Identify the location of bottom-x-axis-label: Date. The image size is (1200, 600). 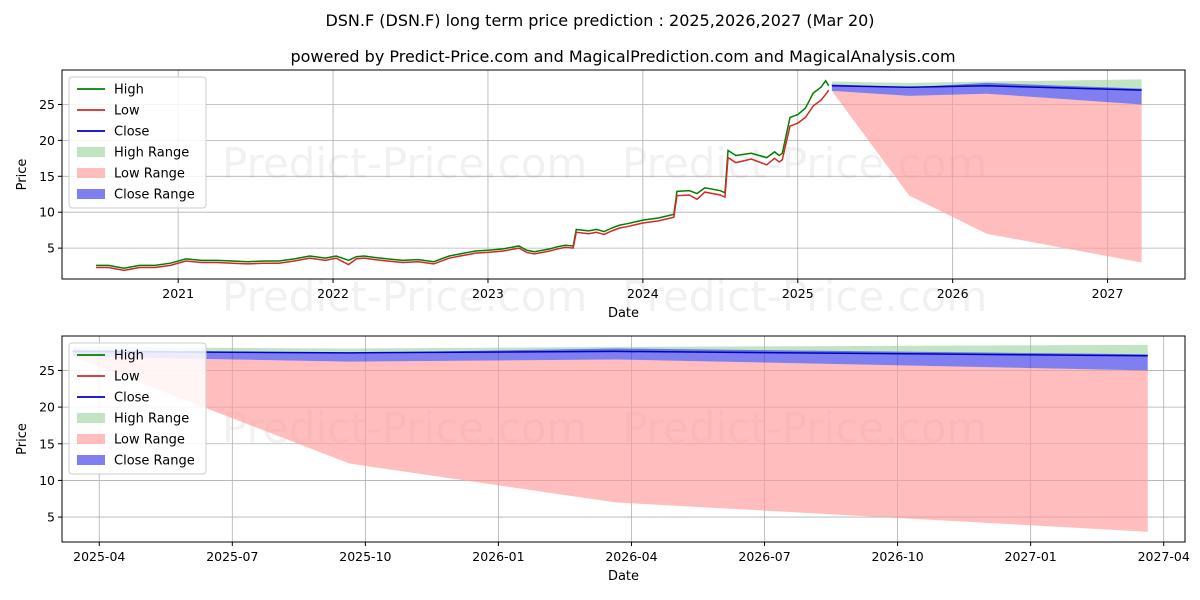
(623, 576).